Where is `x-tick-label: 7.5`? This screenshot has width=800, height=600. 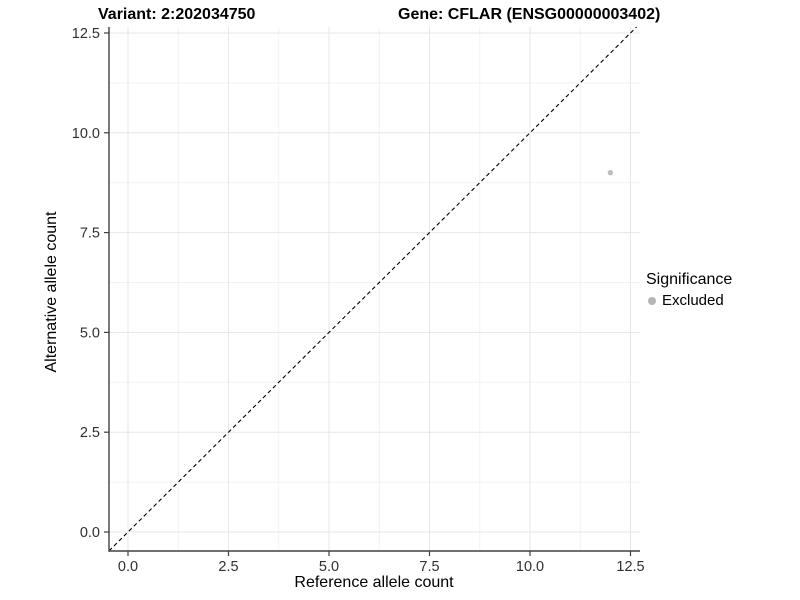 x-tick-label: 7.5 is located at coordinates (429, 567).